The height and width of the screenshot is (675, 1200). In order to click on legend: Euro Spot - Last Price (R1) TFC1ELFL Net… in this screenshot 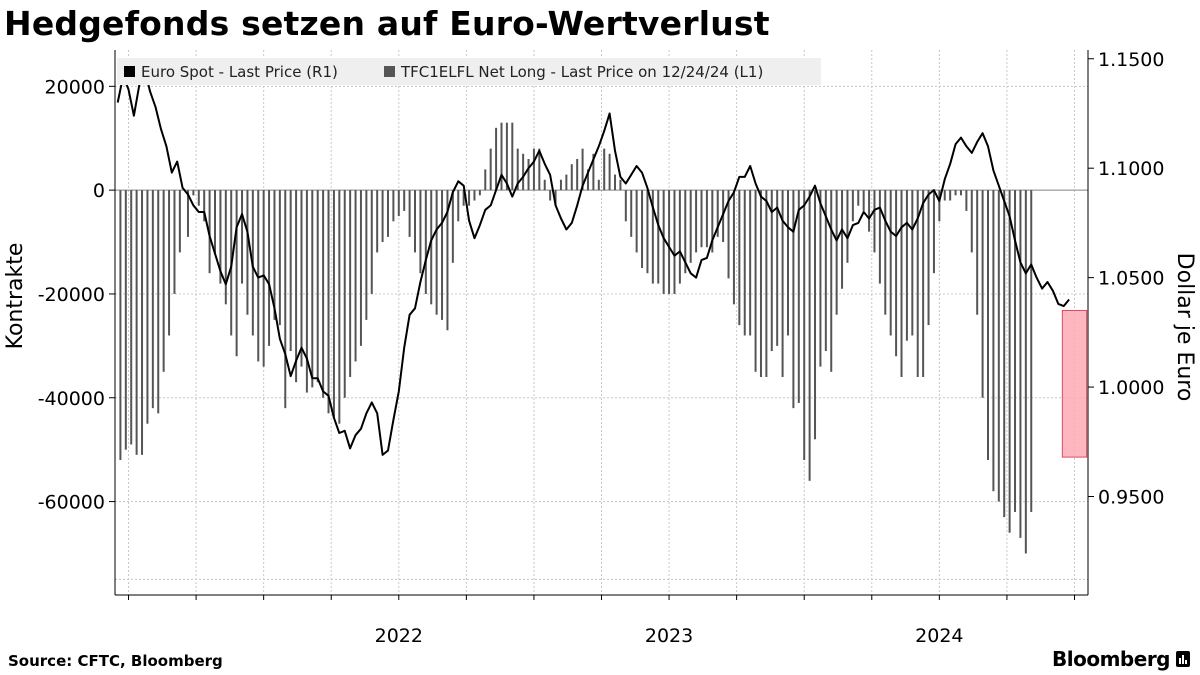, I will do `click(469, 71)`.